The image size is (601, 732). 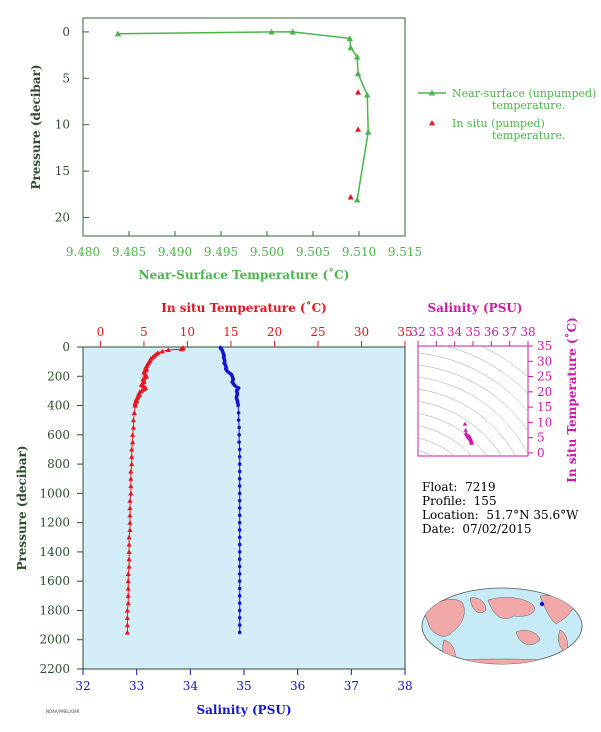 I want to click on float-label: Float:, so click(x=440, y=487).